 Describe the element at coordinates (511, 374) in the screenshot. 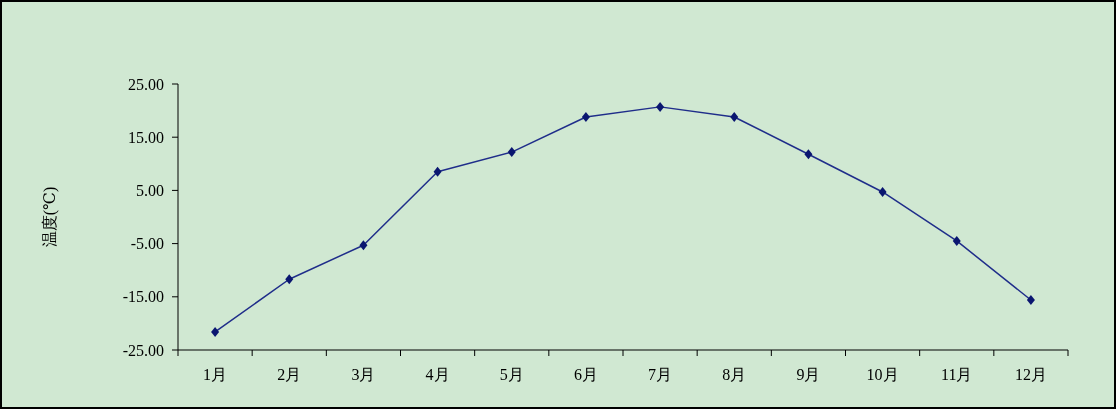

I see `x-tick-label: 5月` at that location.